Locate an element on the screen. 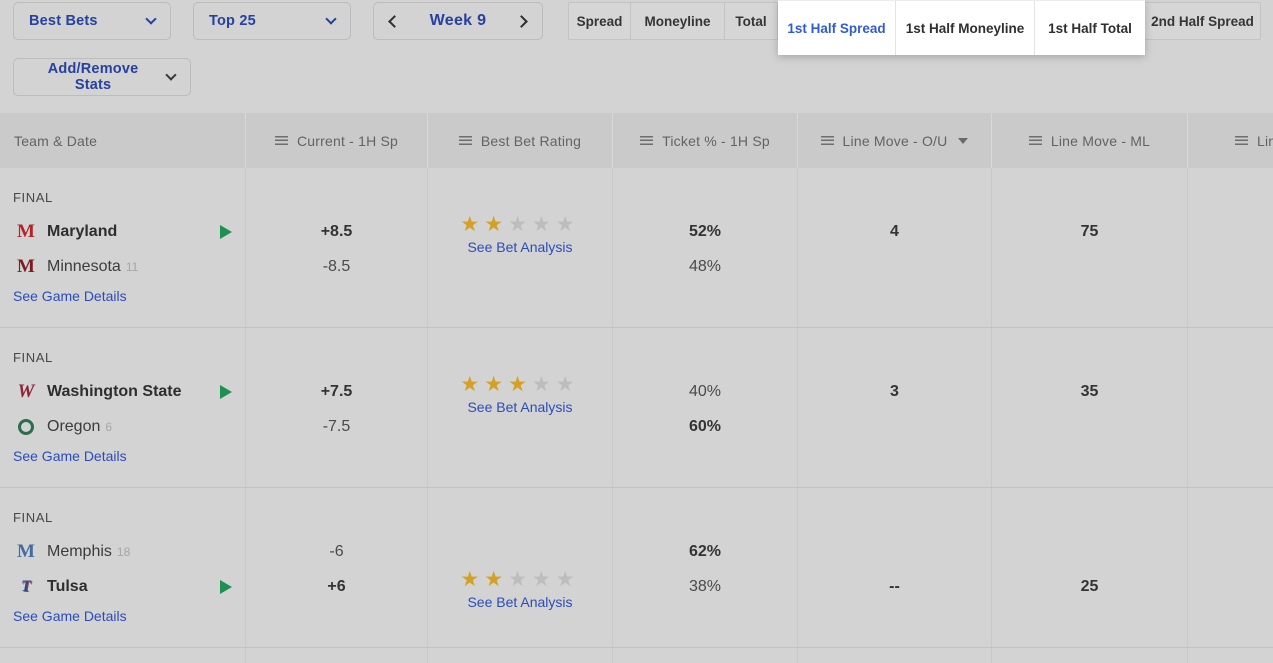  tab-spread: Spread is located at coordinates (600, 21).